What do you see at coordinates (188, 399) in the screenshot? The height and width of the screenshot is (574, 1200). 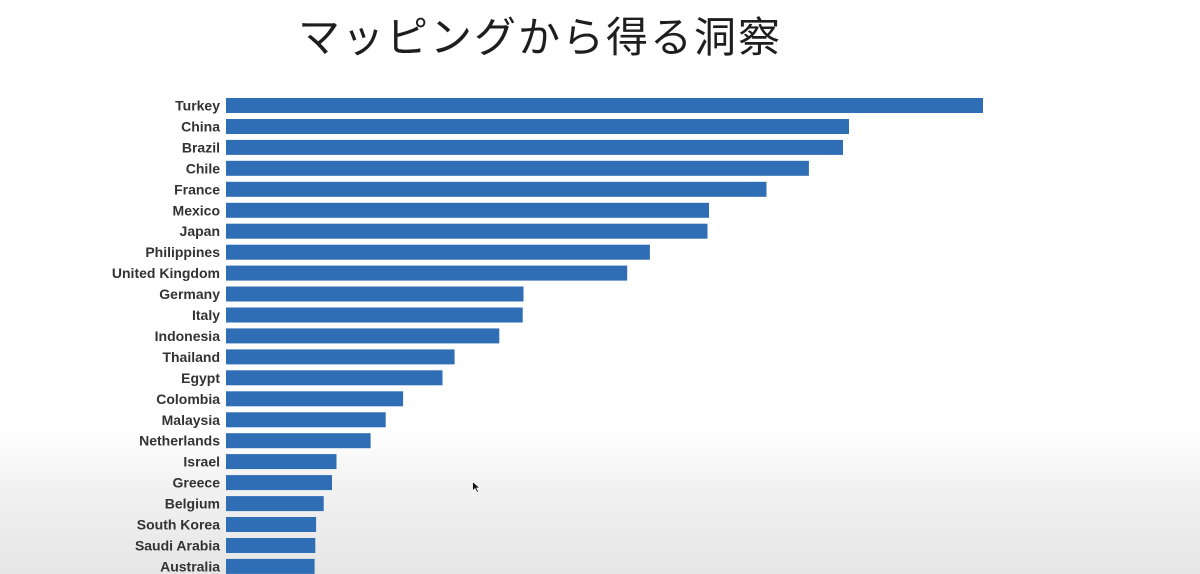 I see `category-label-colombia: Colombia` at bounding box center [188, 399].